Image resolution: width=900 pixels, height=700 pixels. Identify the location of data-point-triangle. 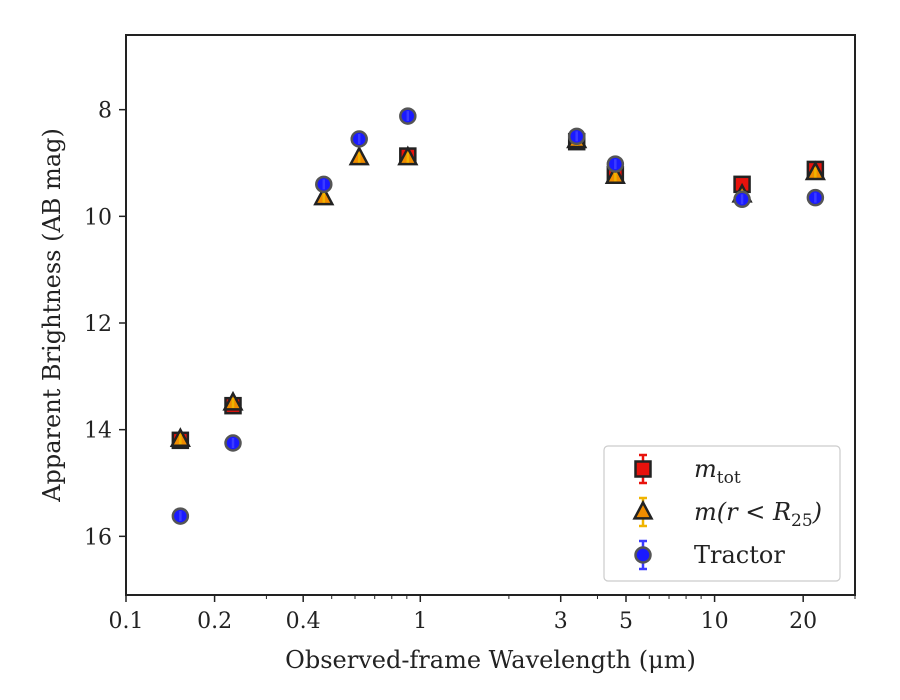
(643, 509).